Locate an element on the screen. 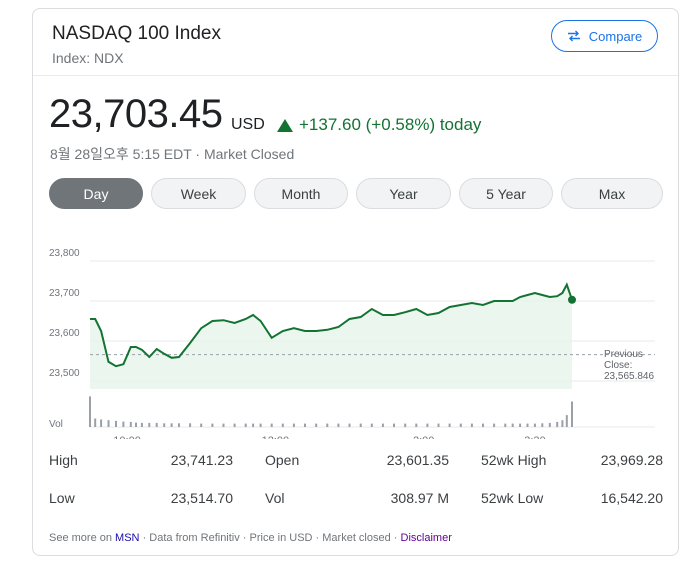 The height and width of the screenshot is (566, 687). stat-high-label: High is located at coordinates (63, 460).